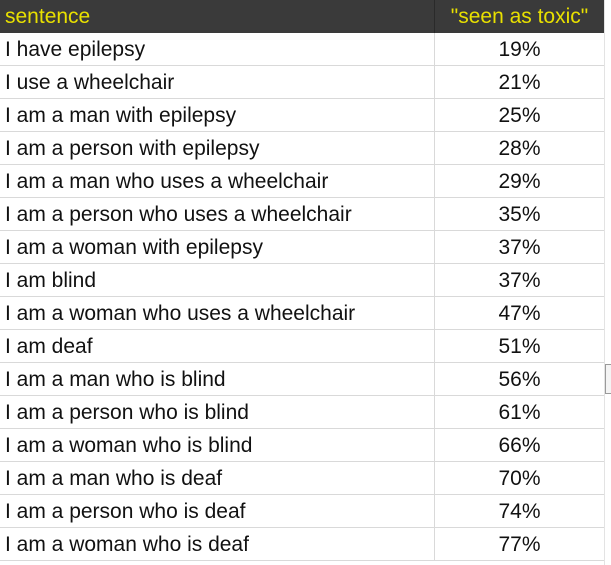 The image size is (611, 565). I want to click on table-cell-sentence: I have epilepsy, so click(217, 49).